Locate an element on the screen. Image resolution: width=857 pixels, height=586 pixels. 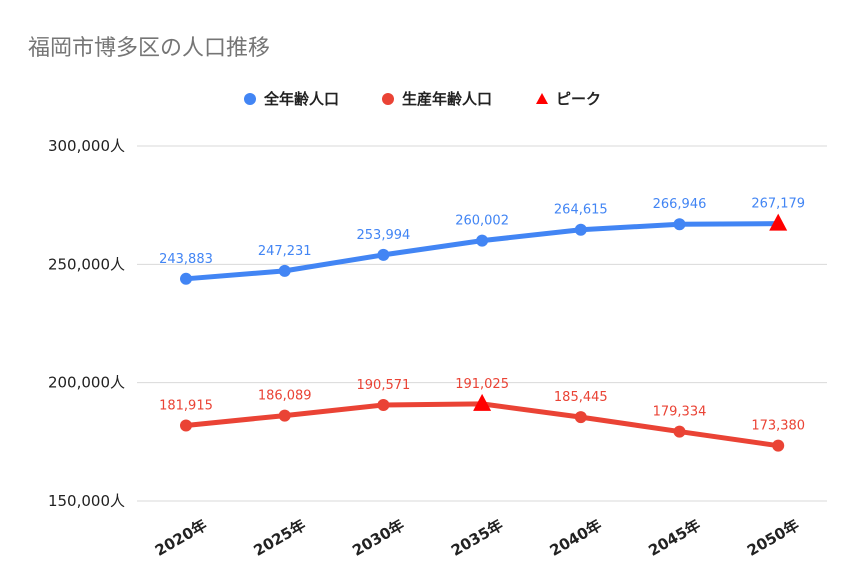
x-tick-label: 2035年 is located at coordinates (477, 538).